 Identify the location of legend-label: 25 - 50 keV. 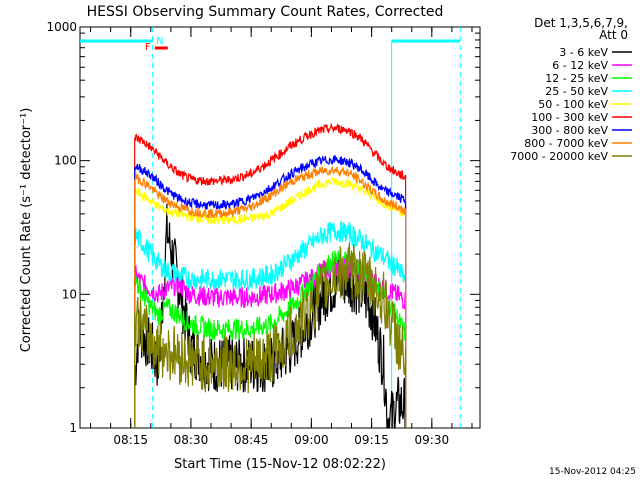
(576, 91).